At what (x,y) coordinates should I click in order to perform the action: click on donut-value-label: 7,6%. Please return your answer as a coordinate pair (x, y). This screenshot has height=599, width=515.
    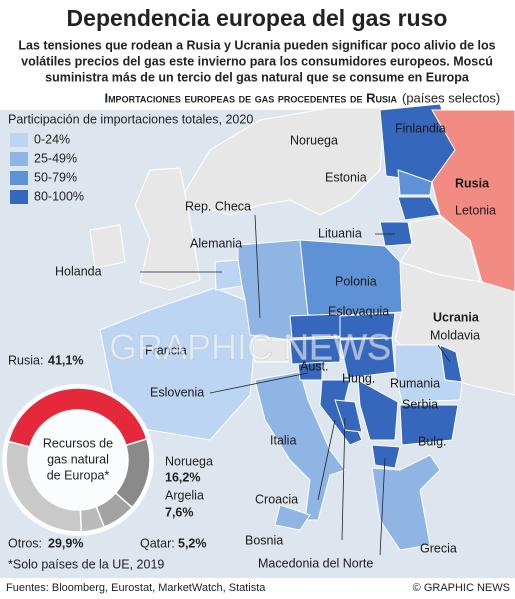
    Looking at the image, I should click on (179, 512).